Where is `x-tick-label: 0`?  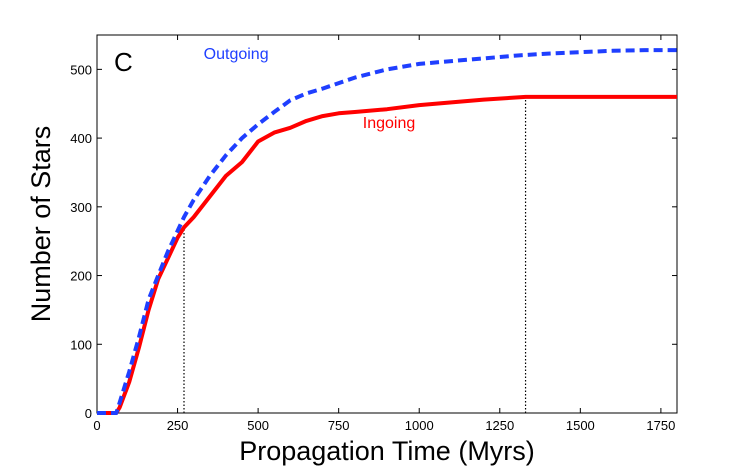 x-tick-label: 0 is located at coordinates (96, 425).